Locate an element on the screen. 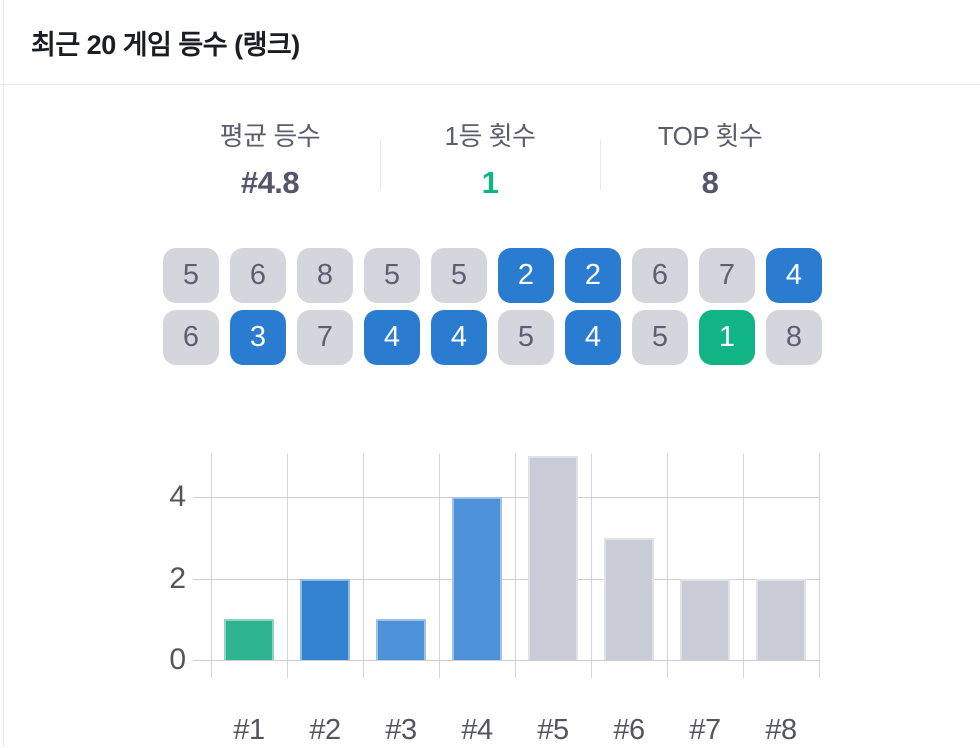  bar-#3 is located at coordinates (401, 639).